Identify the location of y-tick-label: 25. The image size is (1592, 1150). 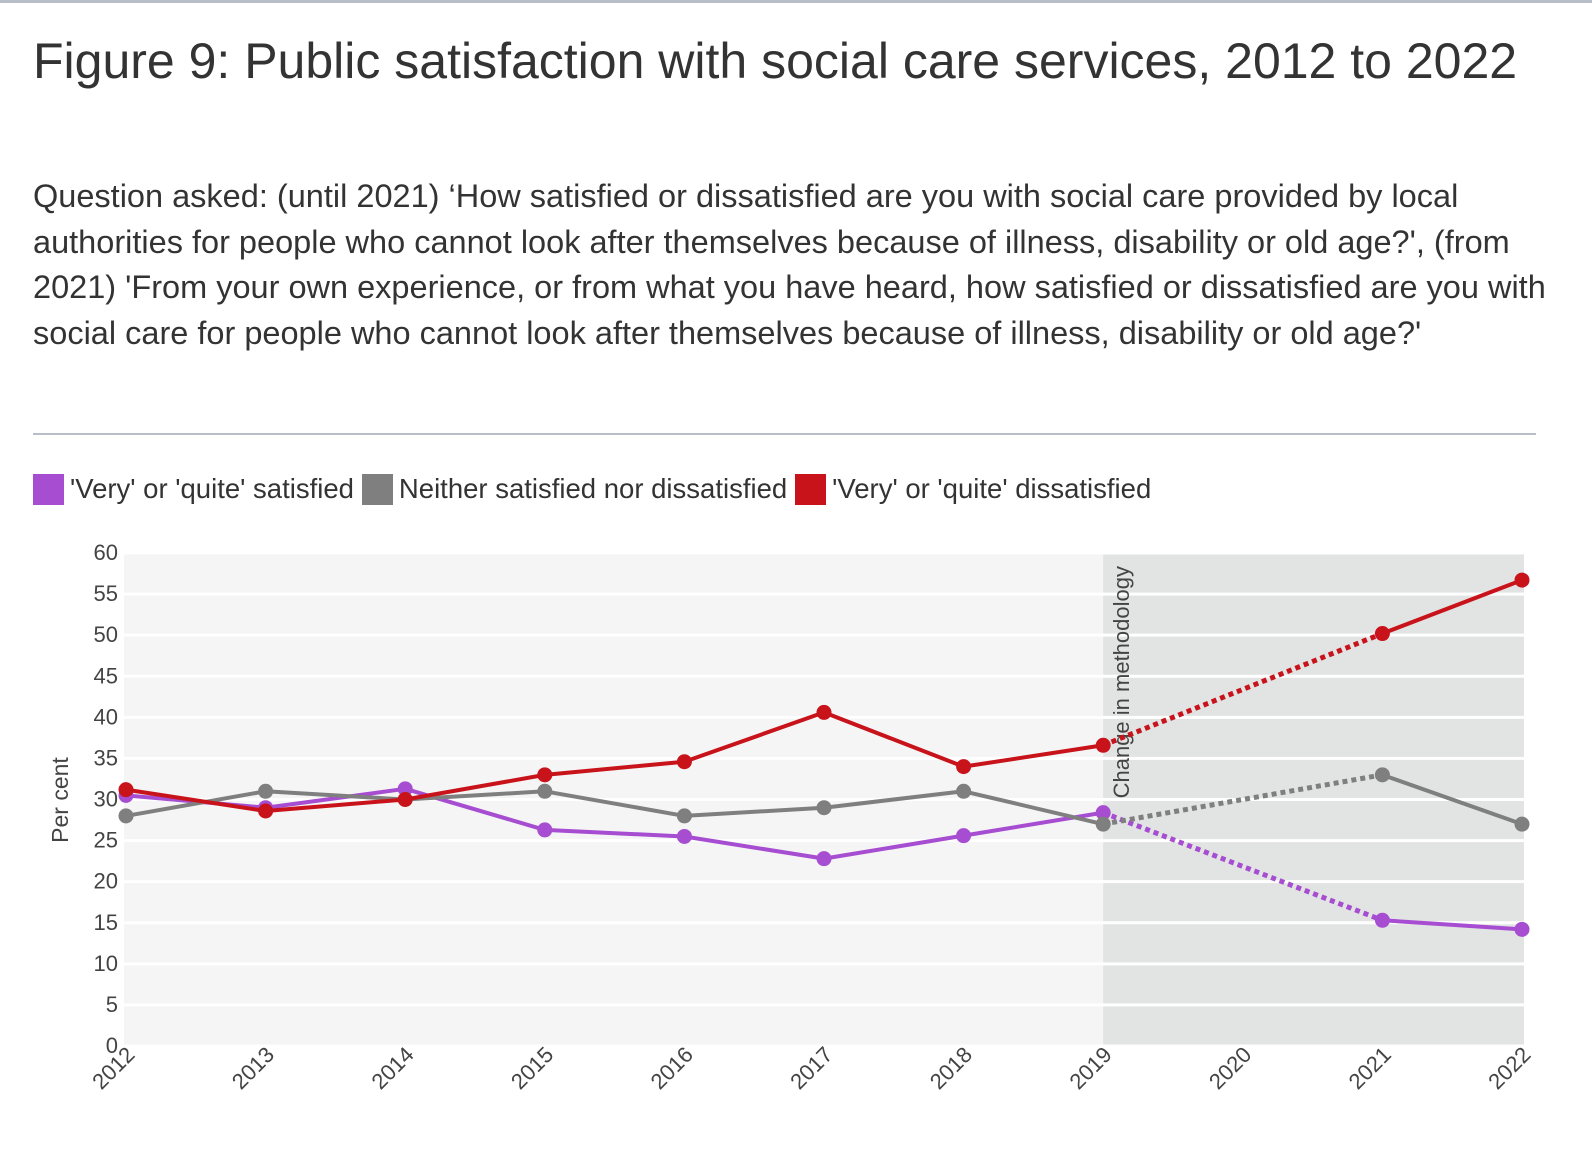
(106, 840).